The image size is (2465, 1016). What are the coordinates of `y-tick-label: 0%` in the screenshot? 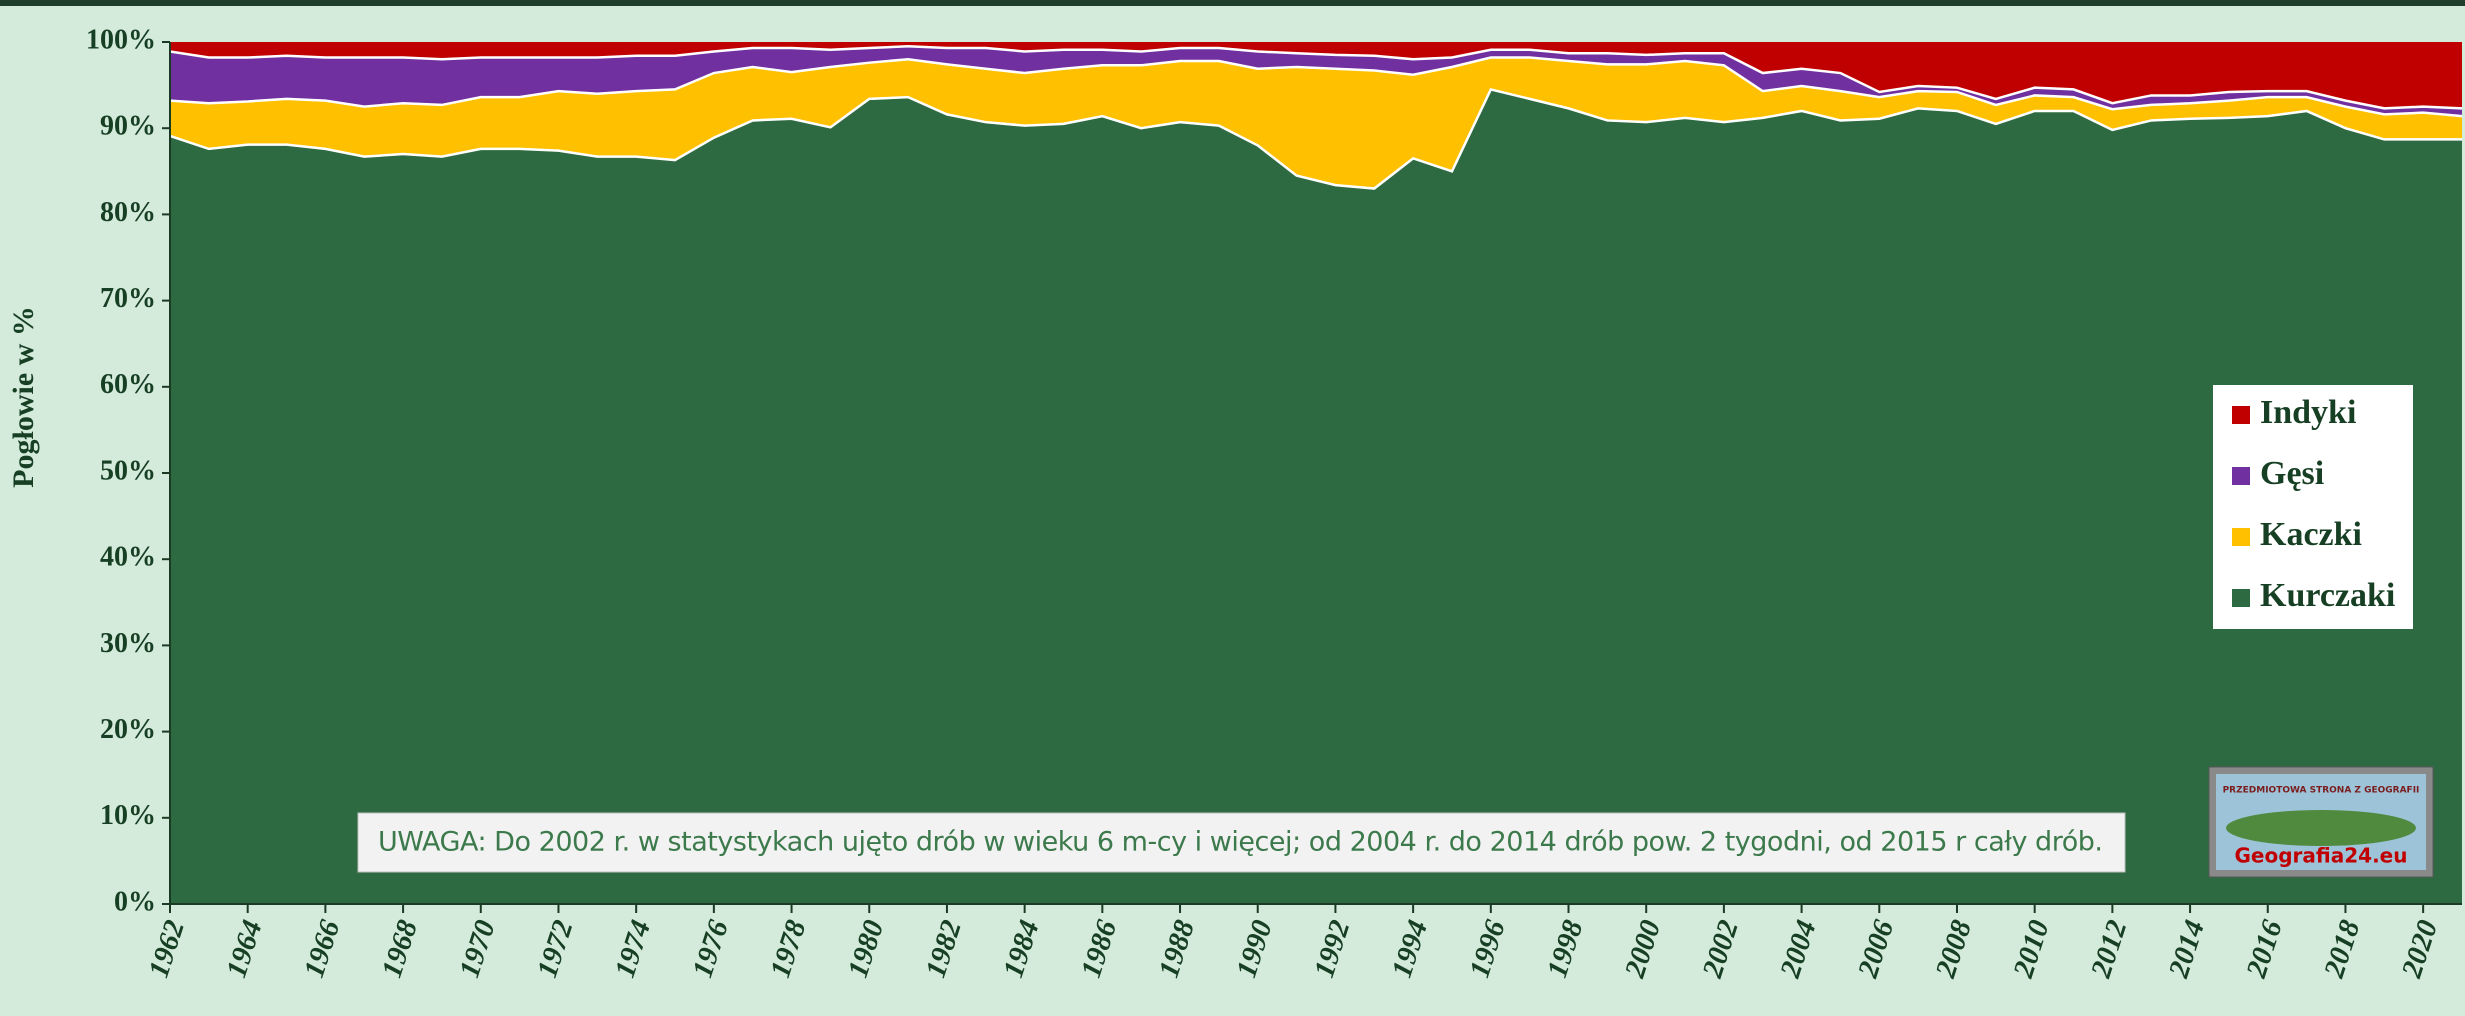 It's located at (135, 901).